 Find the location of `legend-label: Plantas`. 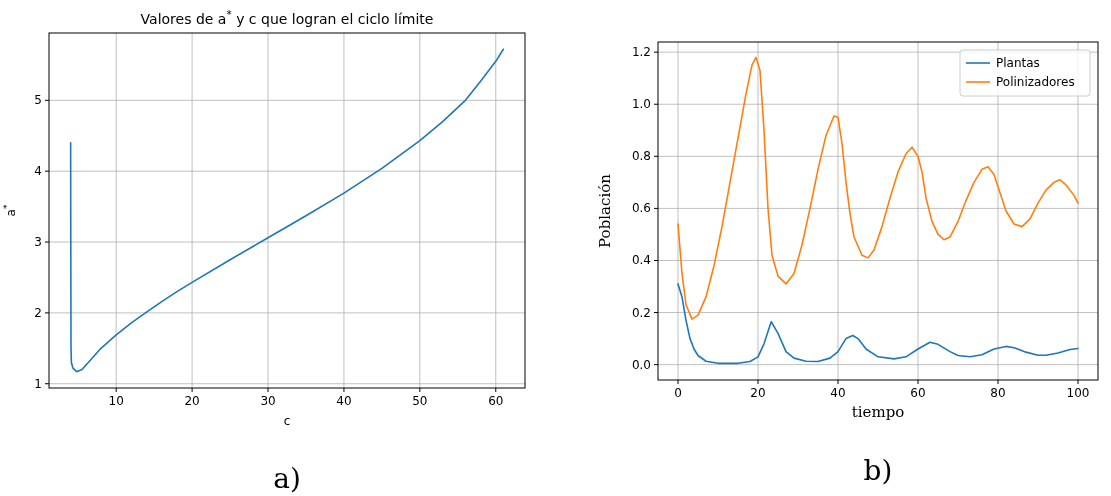

legend-label: Plantas is located at coordinates (1018, 63).